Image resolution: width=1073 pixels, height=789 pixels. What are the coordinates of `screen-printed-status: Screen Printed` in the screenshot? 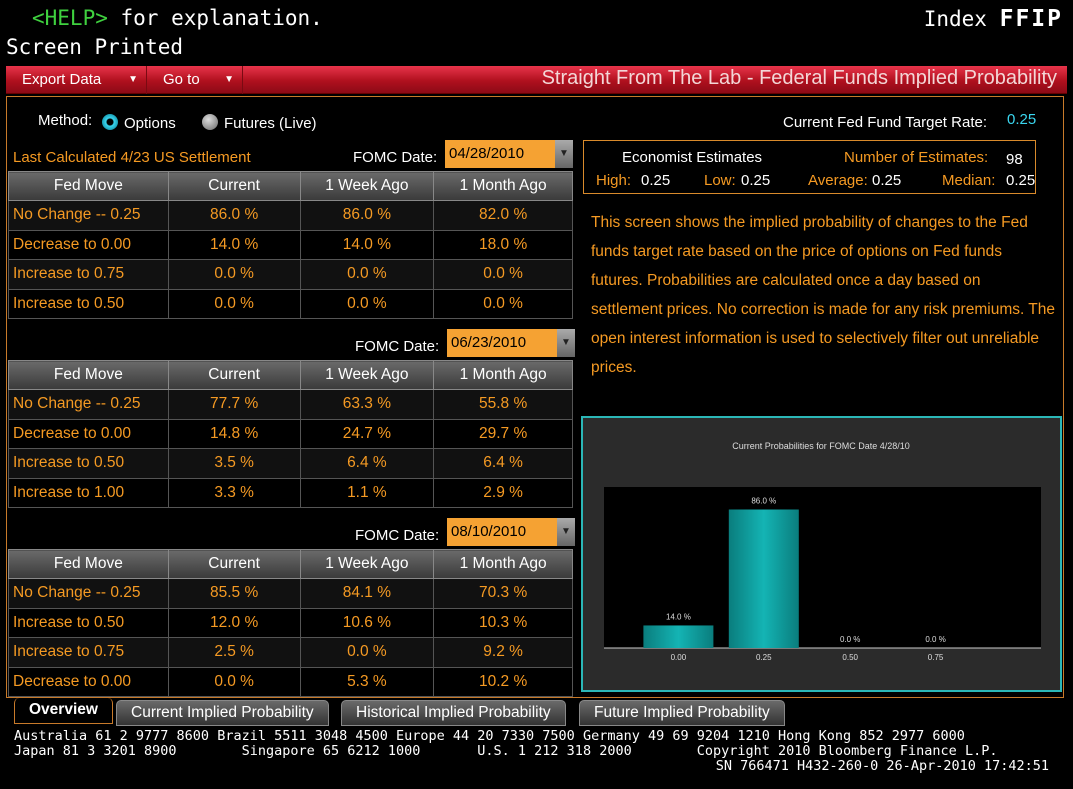 It's located at (95, 47).